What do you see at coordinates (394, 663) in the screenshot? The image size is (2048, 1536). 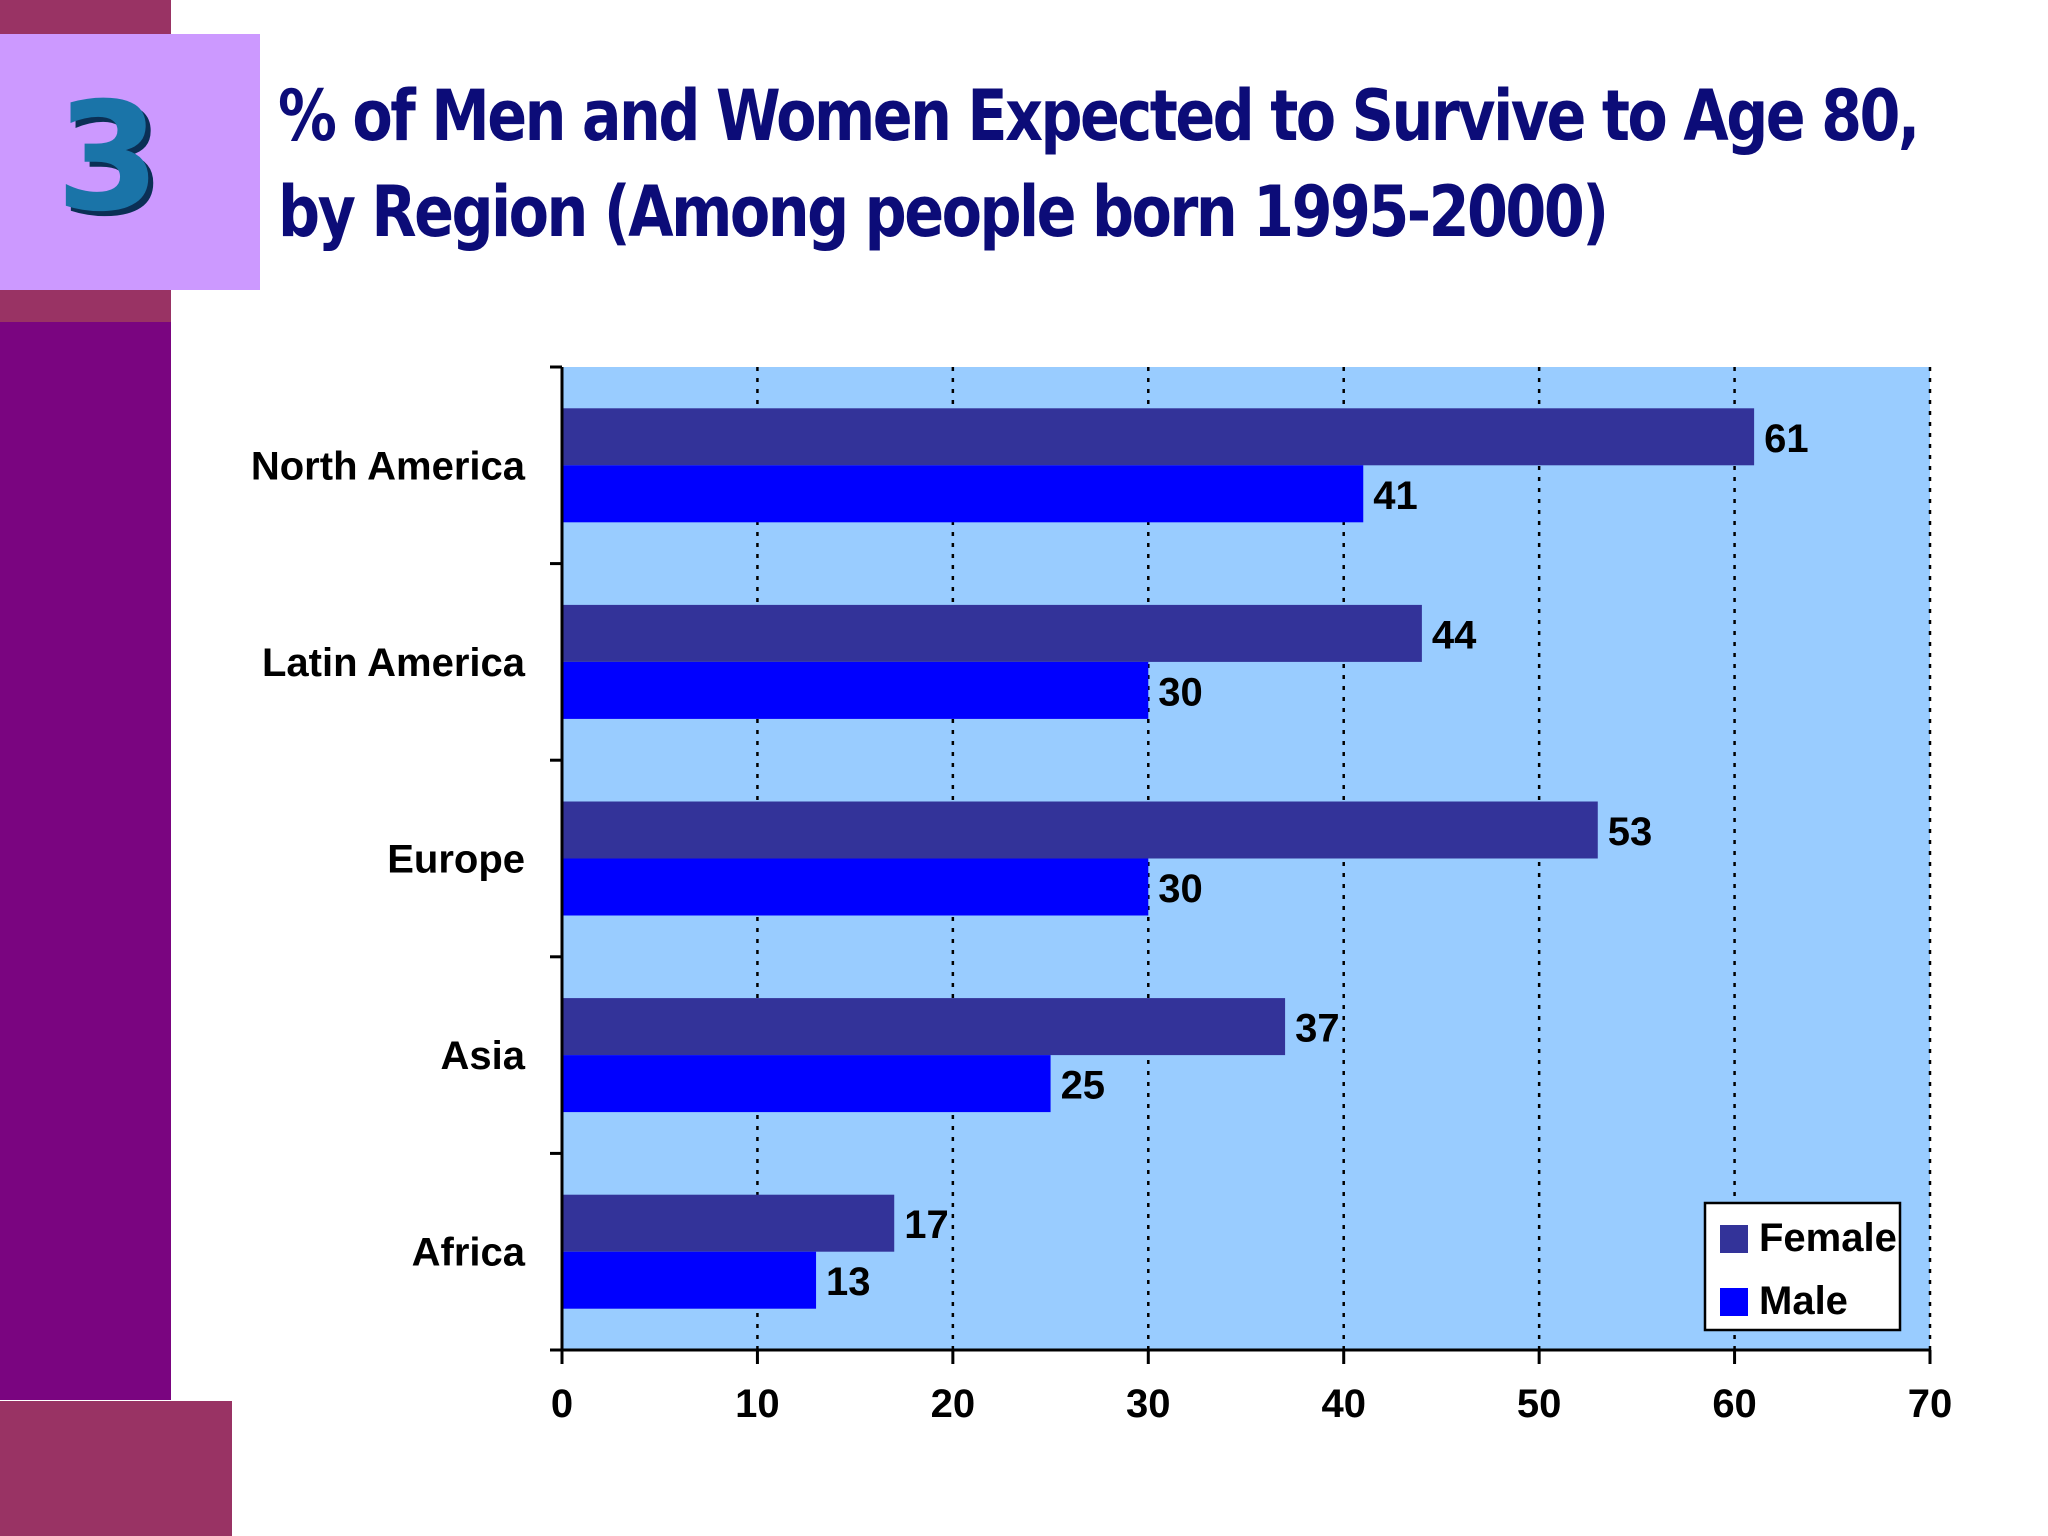 I see `category-label-latin-america: Latin America` at bounding box center [394, 663].